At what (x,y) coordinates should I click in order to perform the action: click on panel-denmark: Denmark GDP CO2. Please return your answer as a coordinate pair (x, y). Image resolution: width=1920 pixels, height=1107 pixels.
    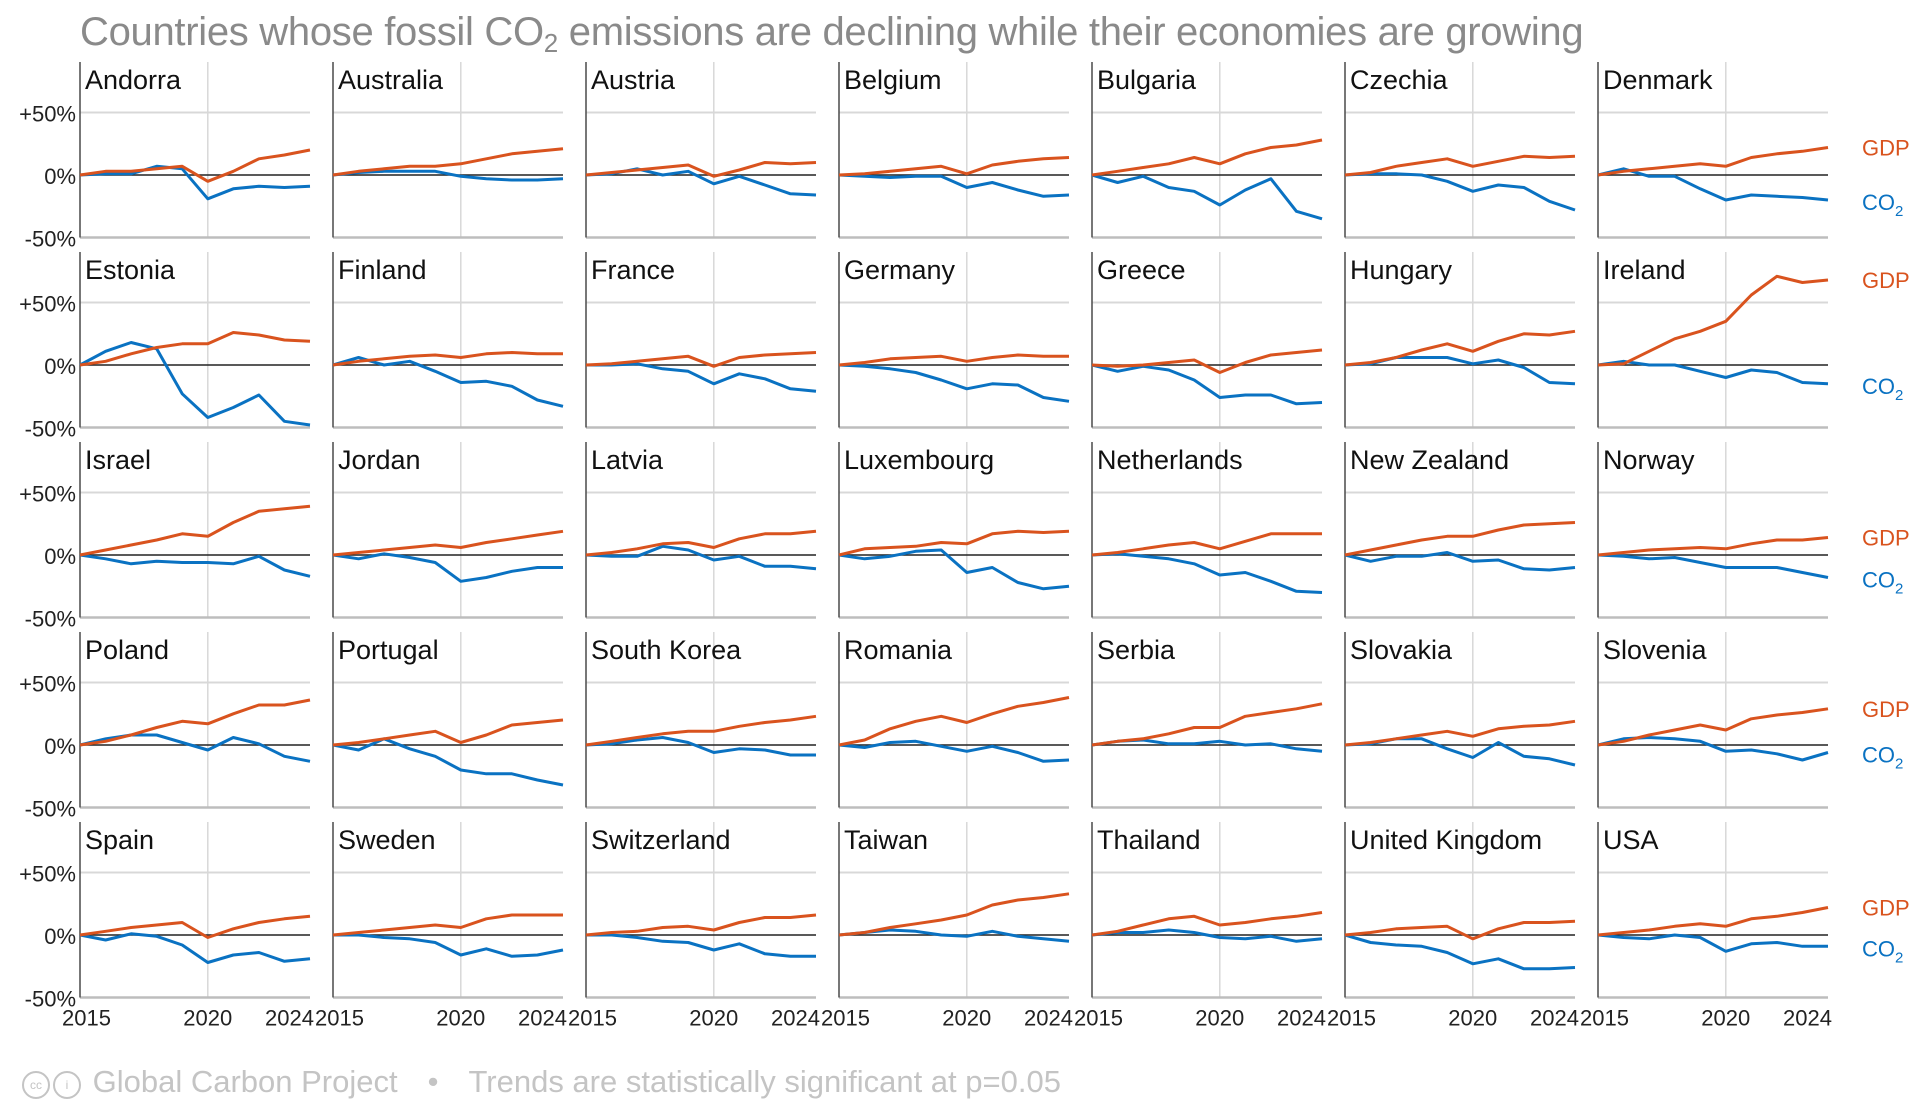
    Looking at the image, I should click on (1753, 150).